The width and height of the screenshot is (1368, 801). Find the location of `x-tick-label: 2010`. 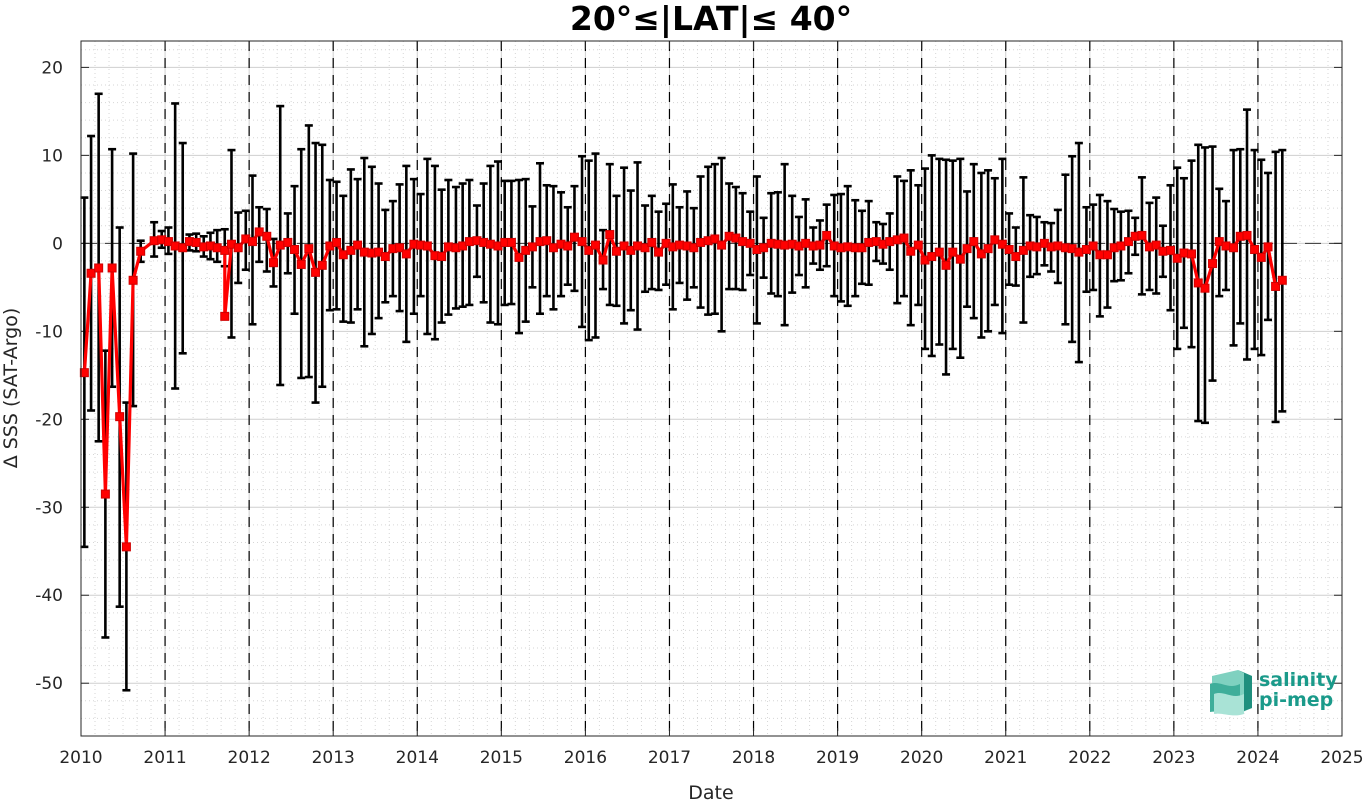

x-tick-label: 2010 is located at coordinates (80, 758).